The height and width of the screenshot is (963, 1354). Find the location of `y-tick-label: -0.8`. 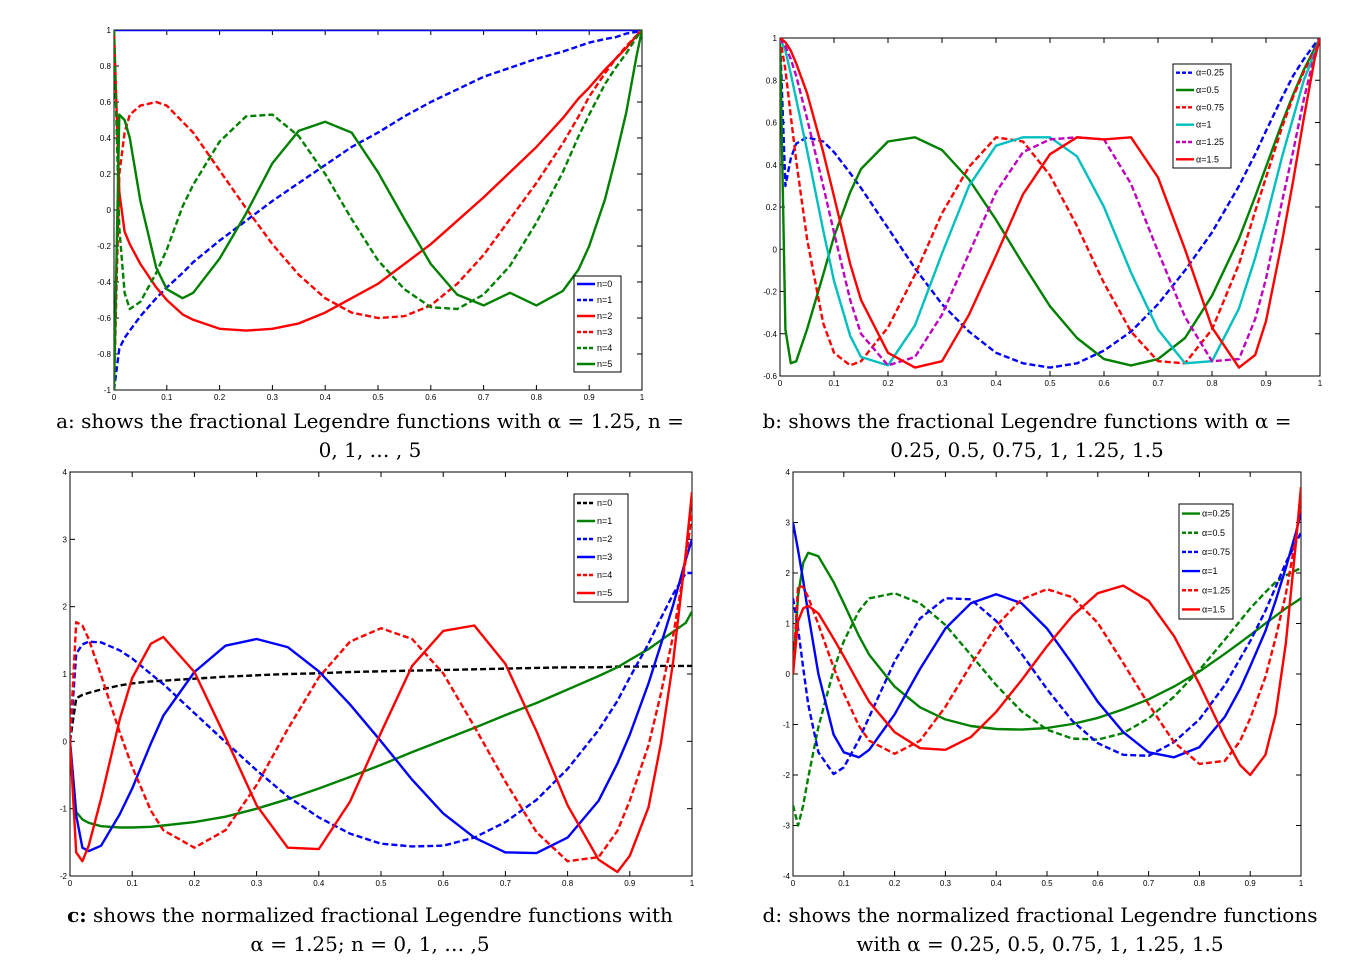

y-tick-label: -0.8 is located at coordinates (104, 354).